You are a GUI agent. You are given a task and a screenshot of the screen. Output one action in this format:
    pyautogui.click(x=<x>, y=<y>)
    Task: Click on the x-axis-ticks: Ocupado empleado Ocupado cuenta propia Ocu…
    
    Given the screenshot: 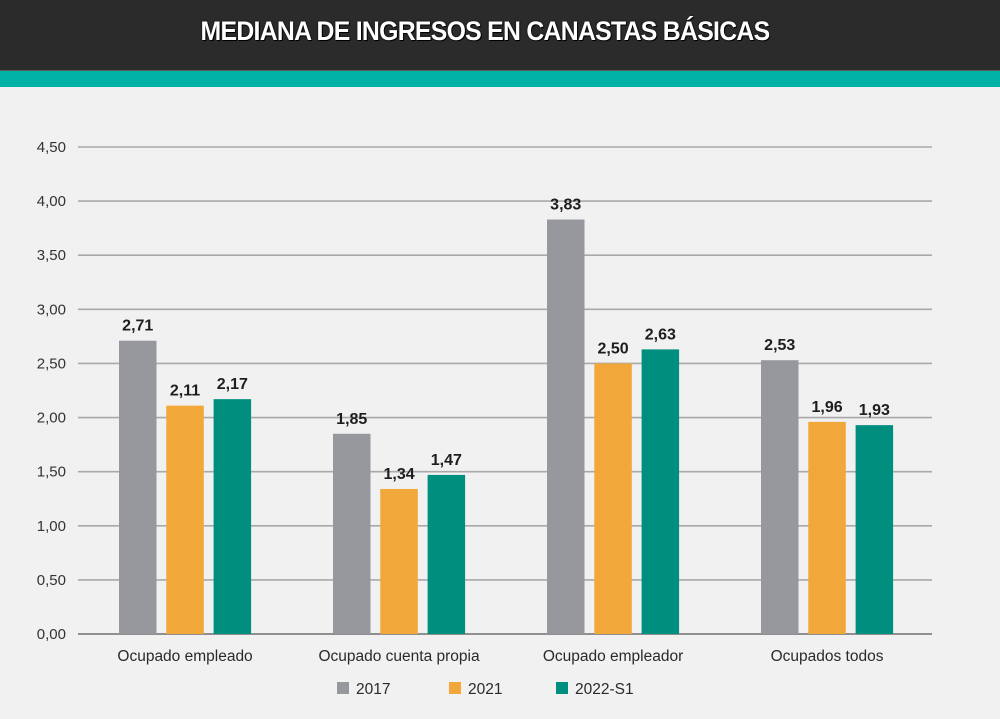 What is the action you would take?
    pyautogui.click(x=500, y=656)
    